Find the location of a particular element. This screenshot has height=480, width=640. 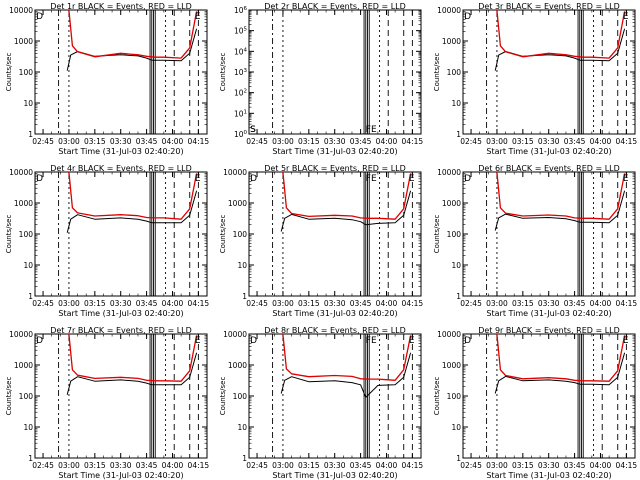

x-tick-label: 04:00 is located at coordinates (601, 303).